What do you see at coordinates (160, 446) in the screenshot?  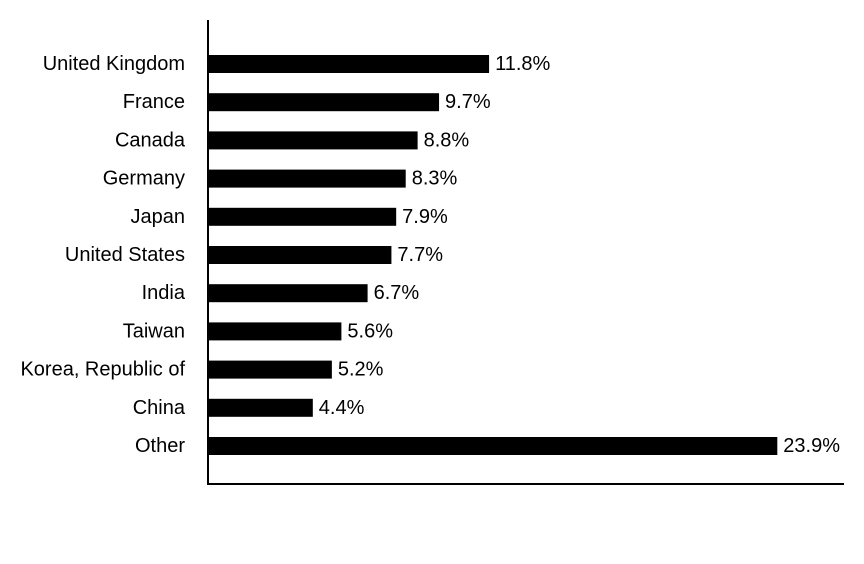 I see `category-label: Other` at bounding box center [160, 446].